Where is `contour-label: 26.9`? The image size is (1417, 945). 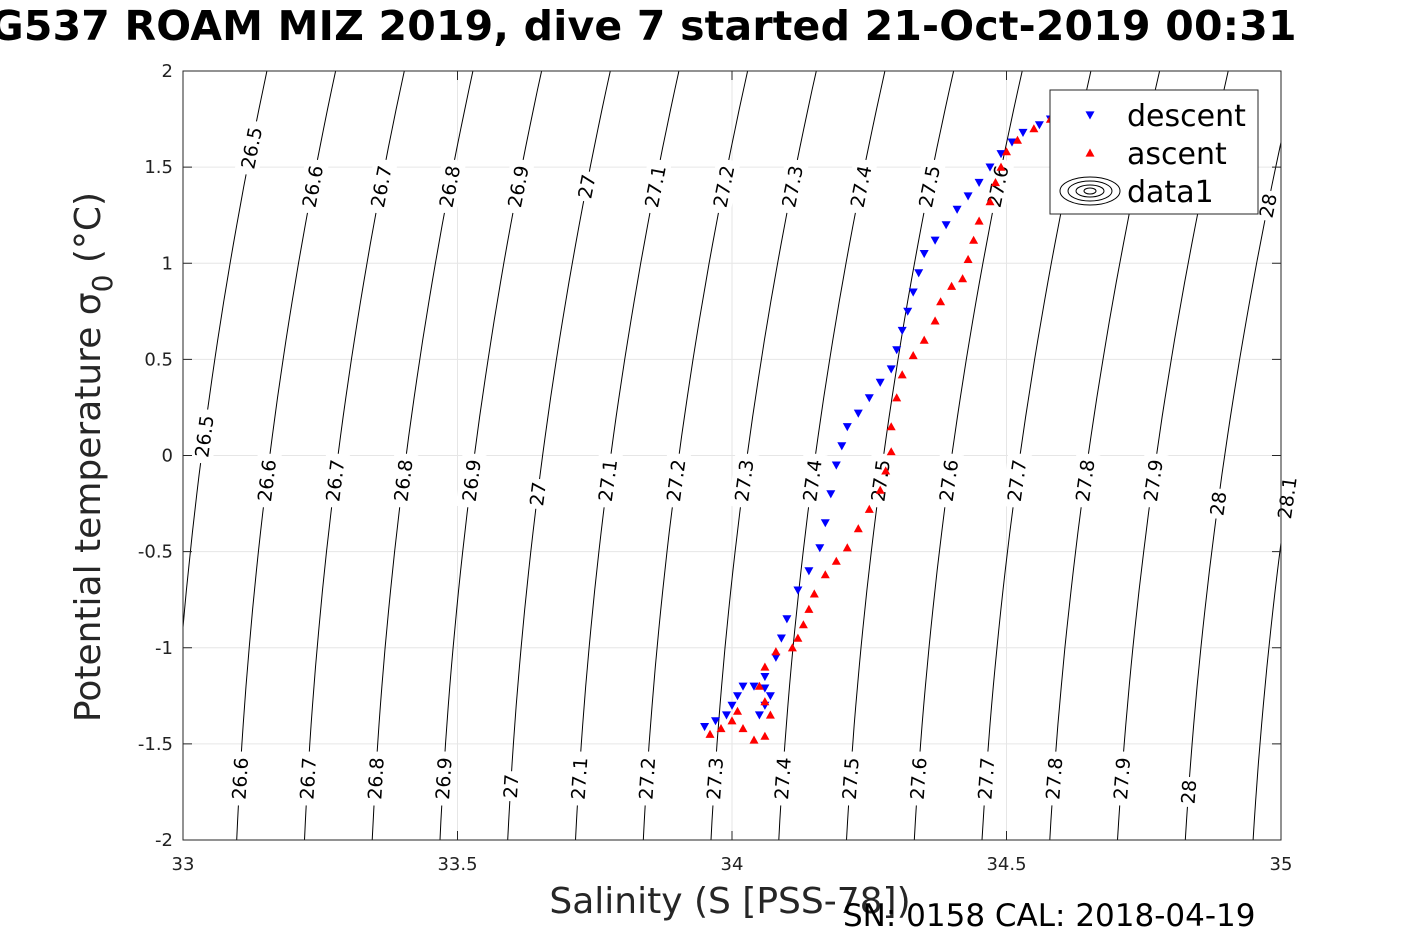
contour-label: 26.9 is located at coordinates (443, 778).